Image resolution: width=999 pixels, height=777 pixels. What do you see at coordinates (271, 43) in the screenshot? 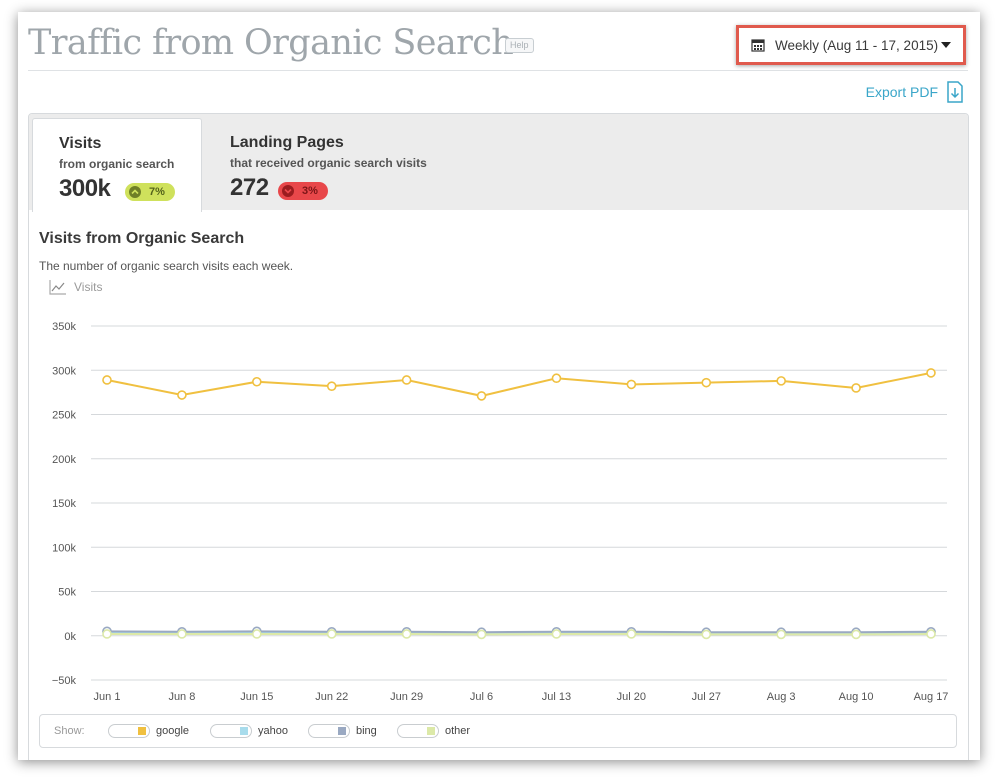
I see `page-title: Traffic from Organic Search` at bounding box center [271, 43].